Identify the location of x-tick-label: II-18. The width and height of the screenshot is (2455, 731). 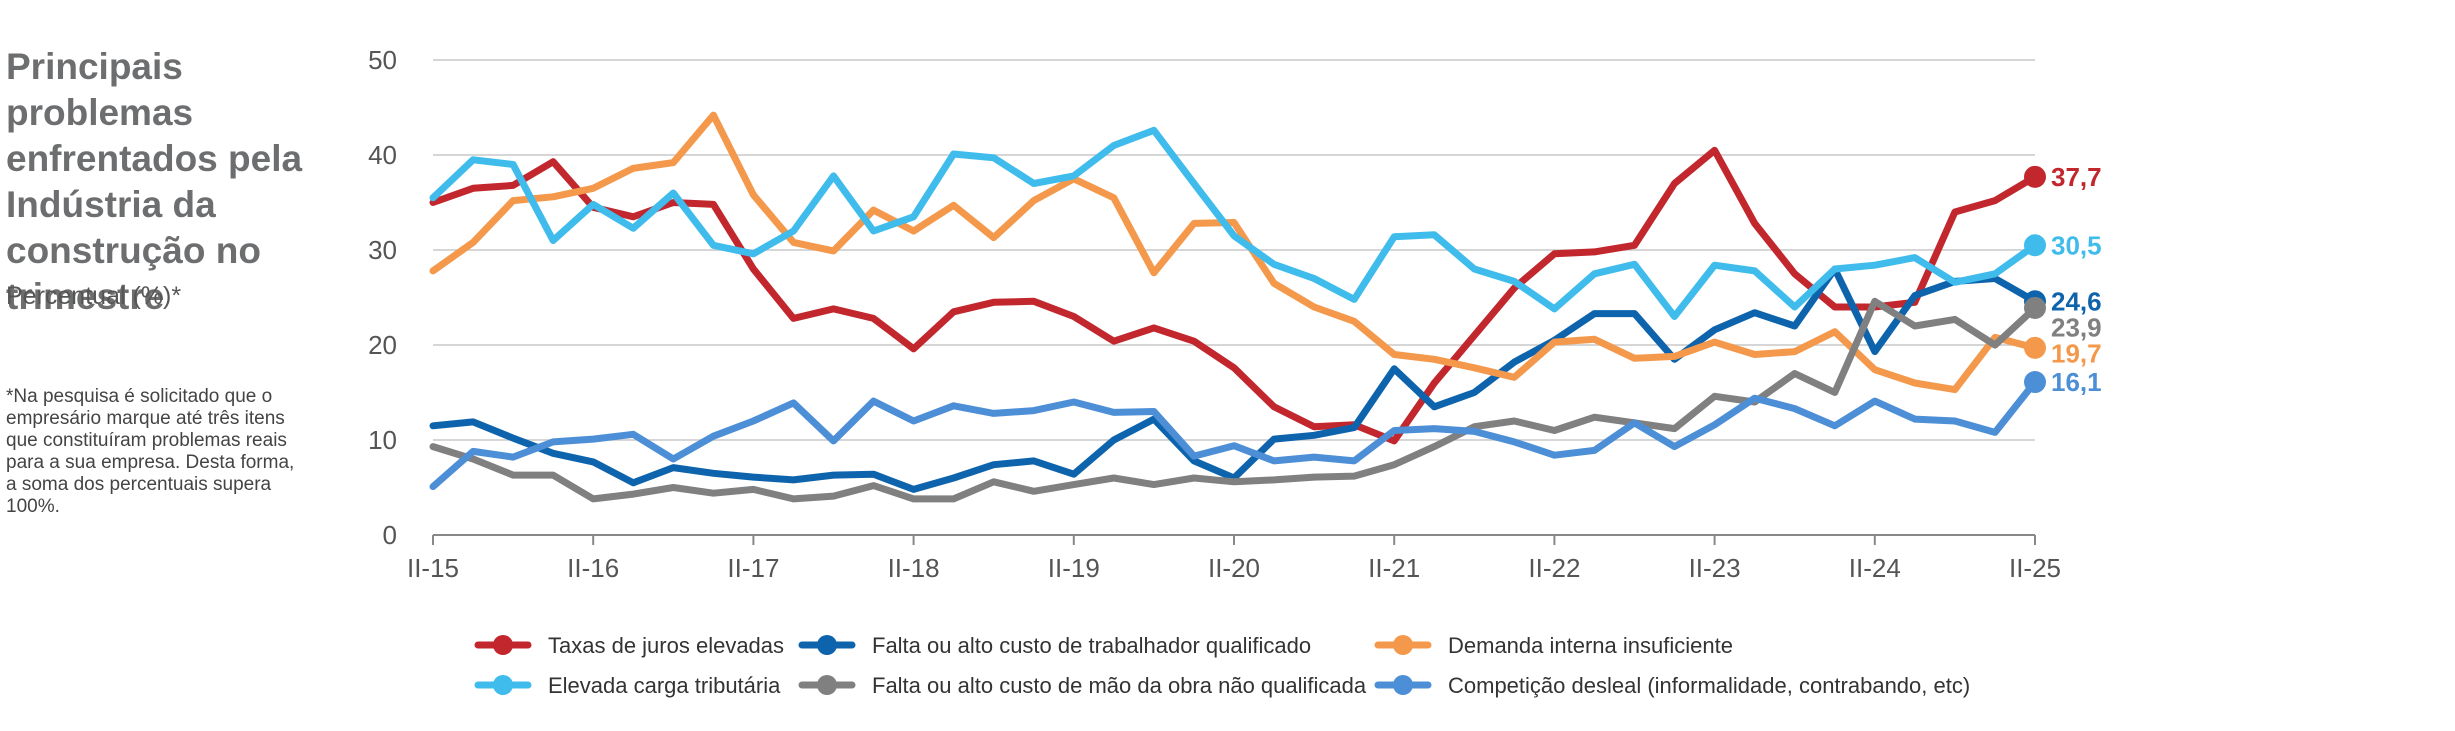
(914, 568).